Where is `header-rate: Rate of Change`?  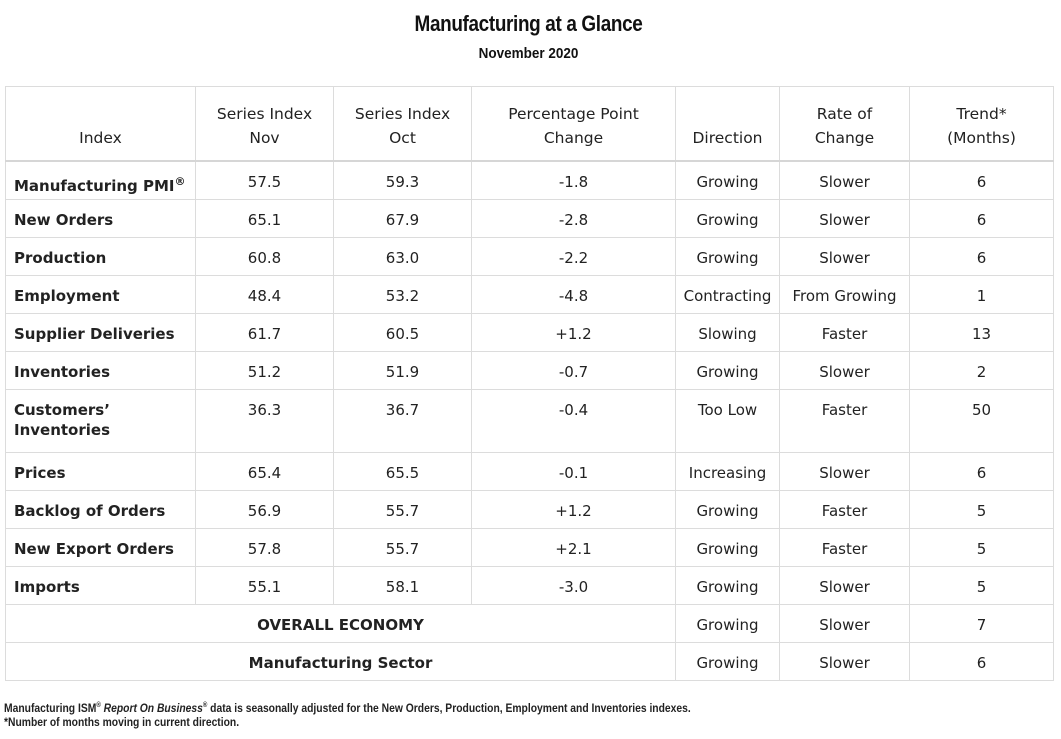 header-rate: Rate of Change is located at coordinates (844, 124).